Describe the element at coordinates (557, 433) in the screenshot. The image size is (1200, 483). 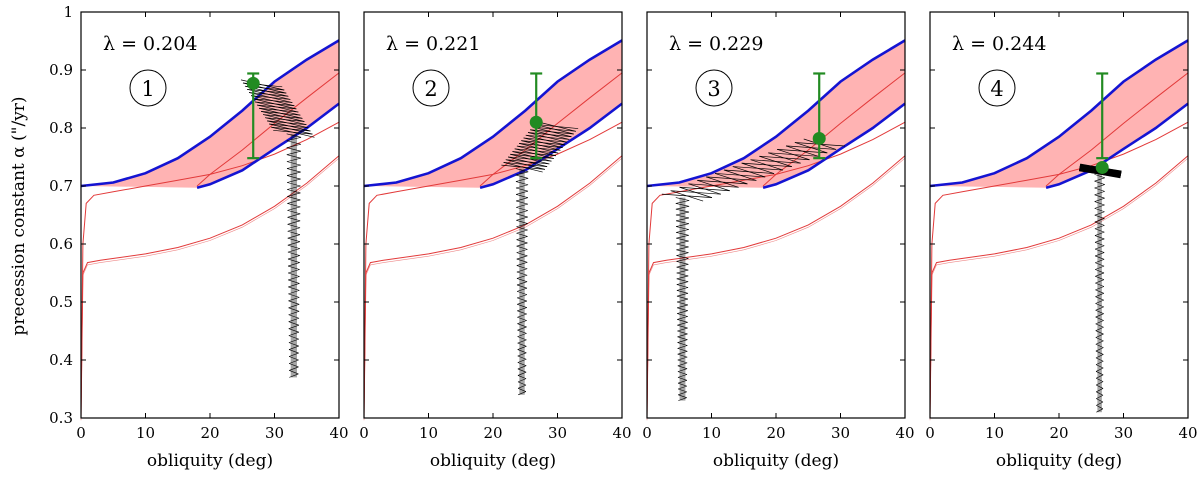
I see `x-tick-label: 30` at that location.